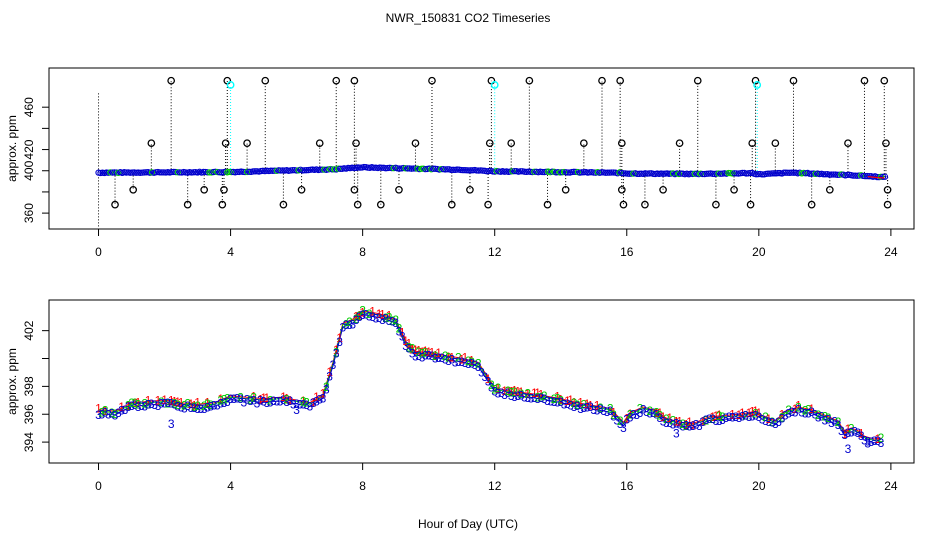 This screenshot has width=936, height=540. I want to click on series-line, so click(876, 177).